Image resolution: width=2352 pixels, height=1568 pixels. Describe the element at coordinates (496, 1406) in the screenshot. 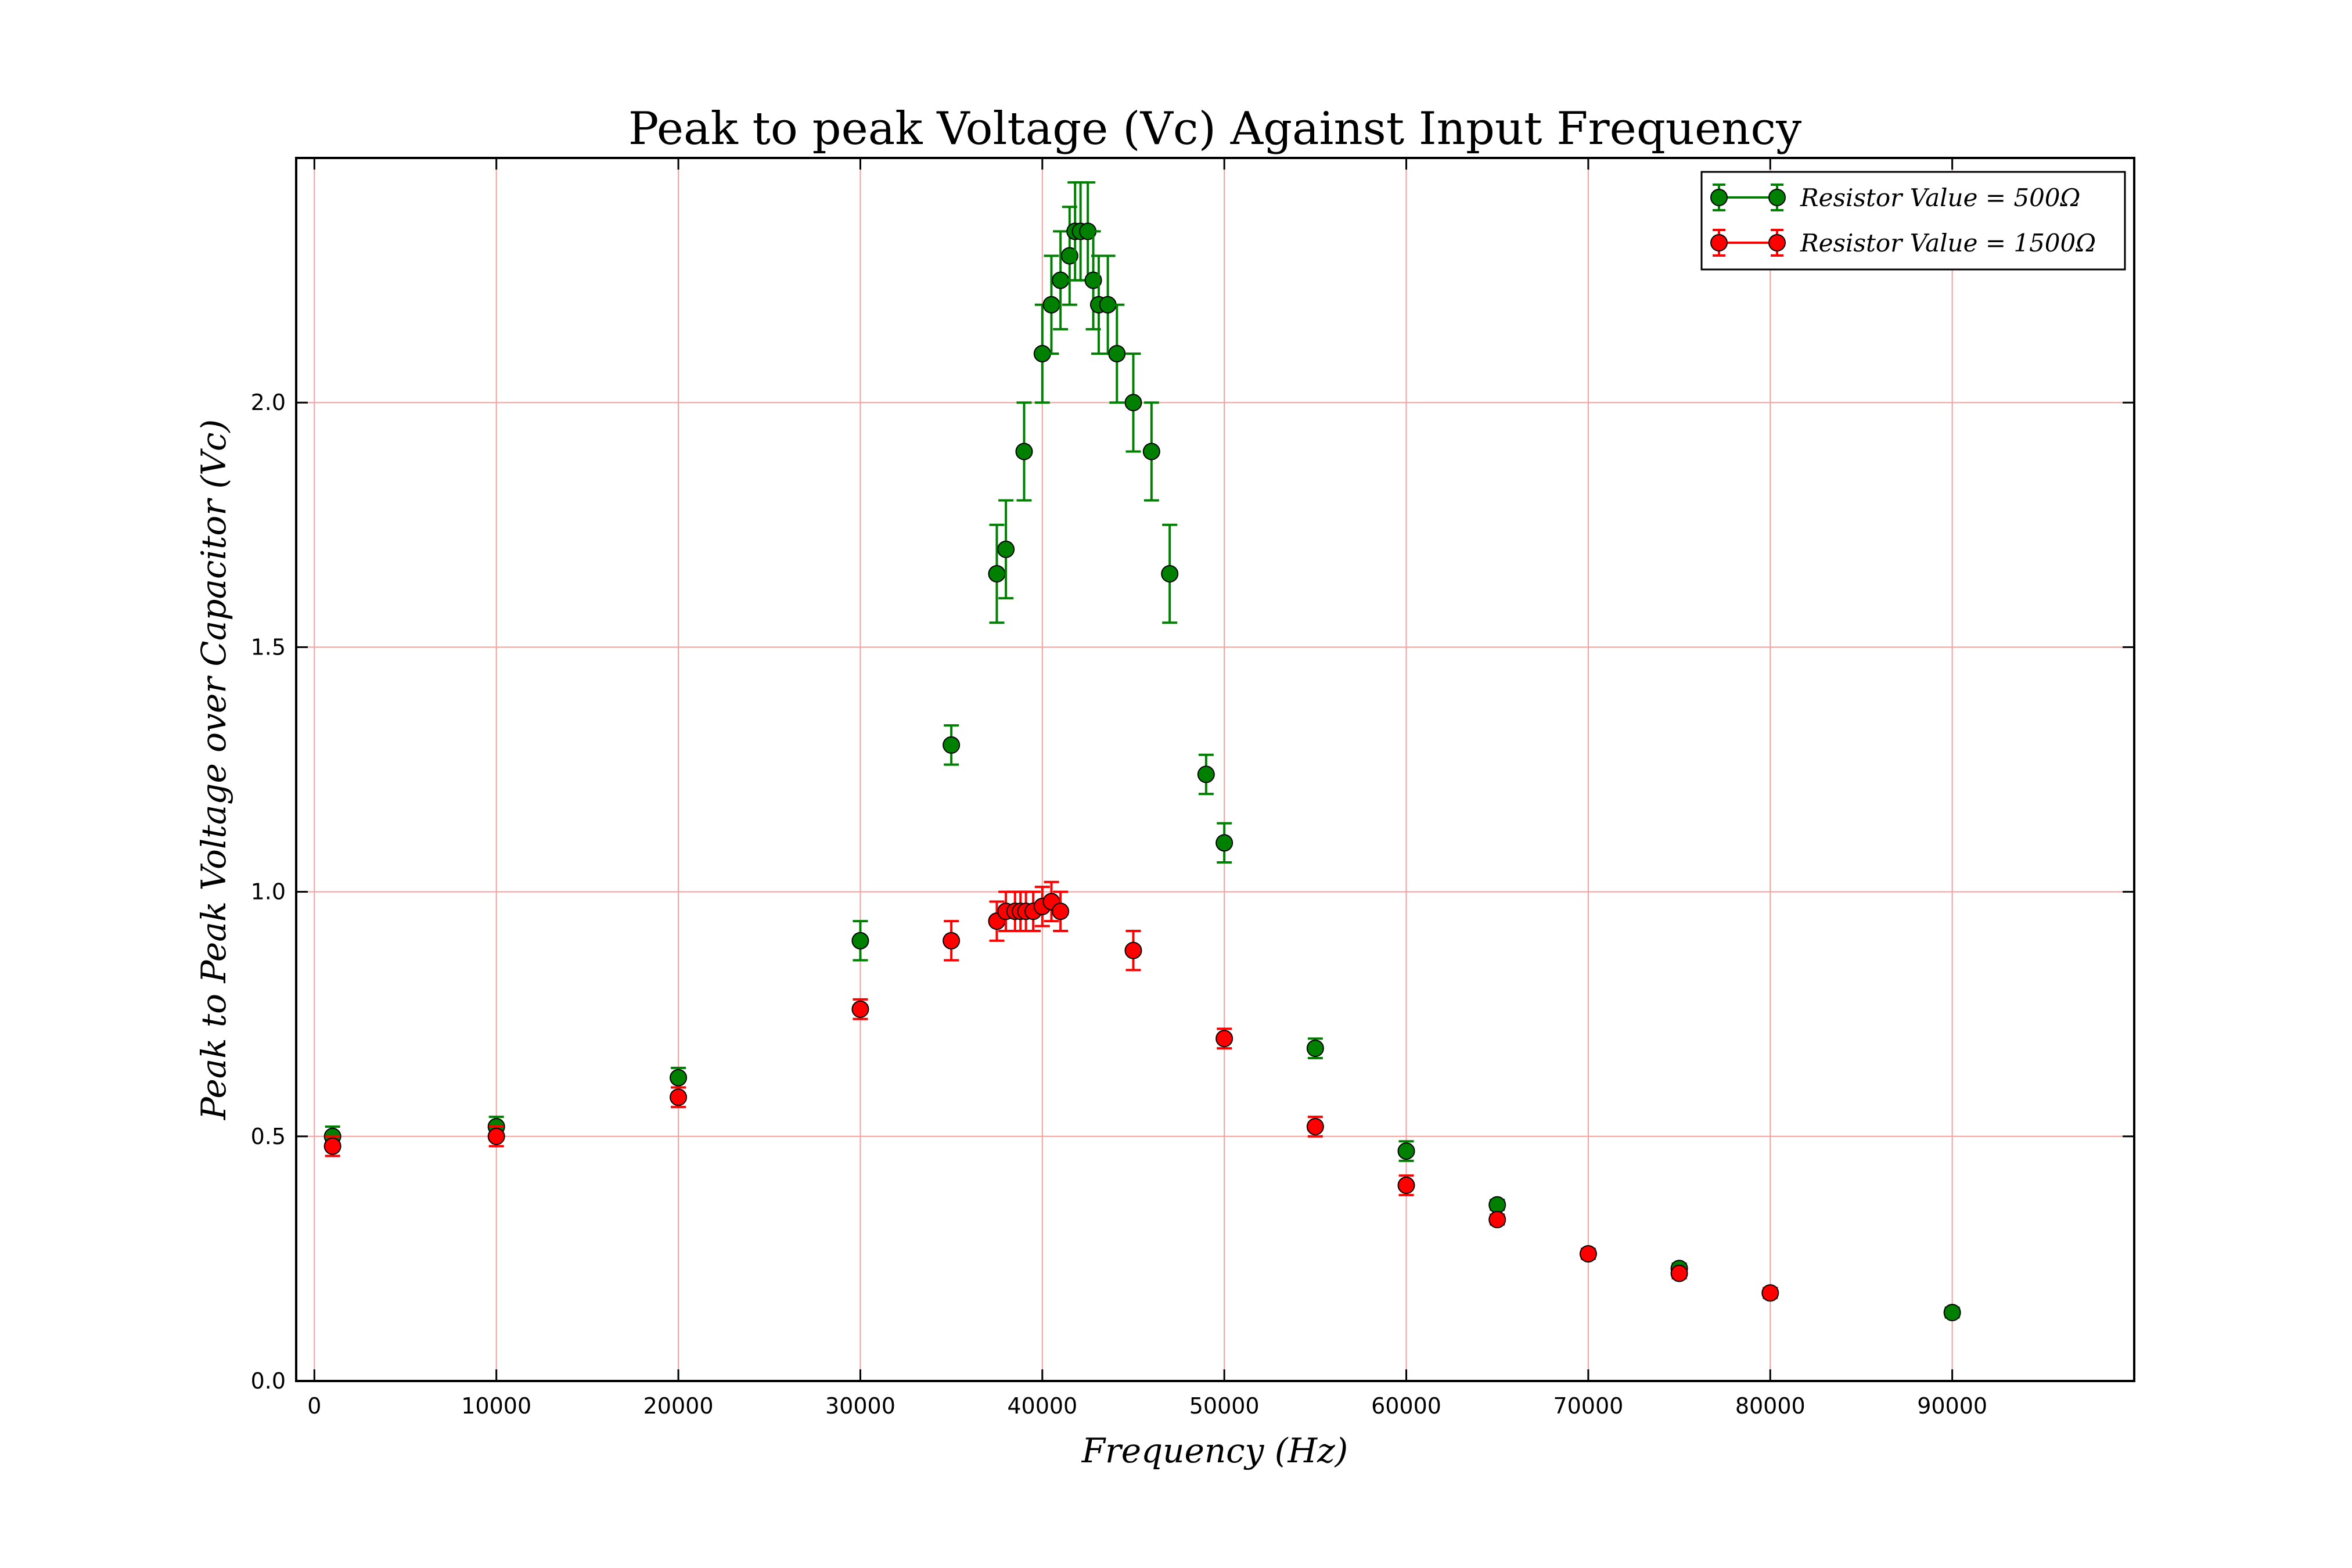

I see `x-tick-label: 10000` at that location.